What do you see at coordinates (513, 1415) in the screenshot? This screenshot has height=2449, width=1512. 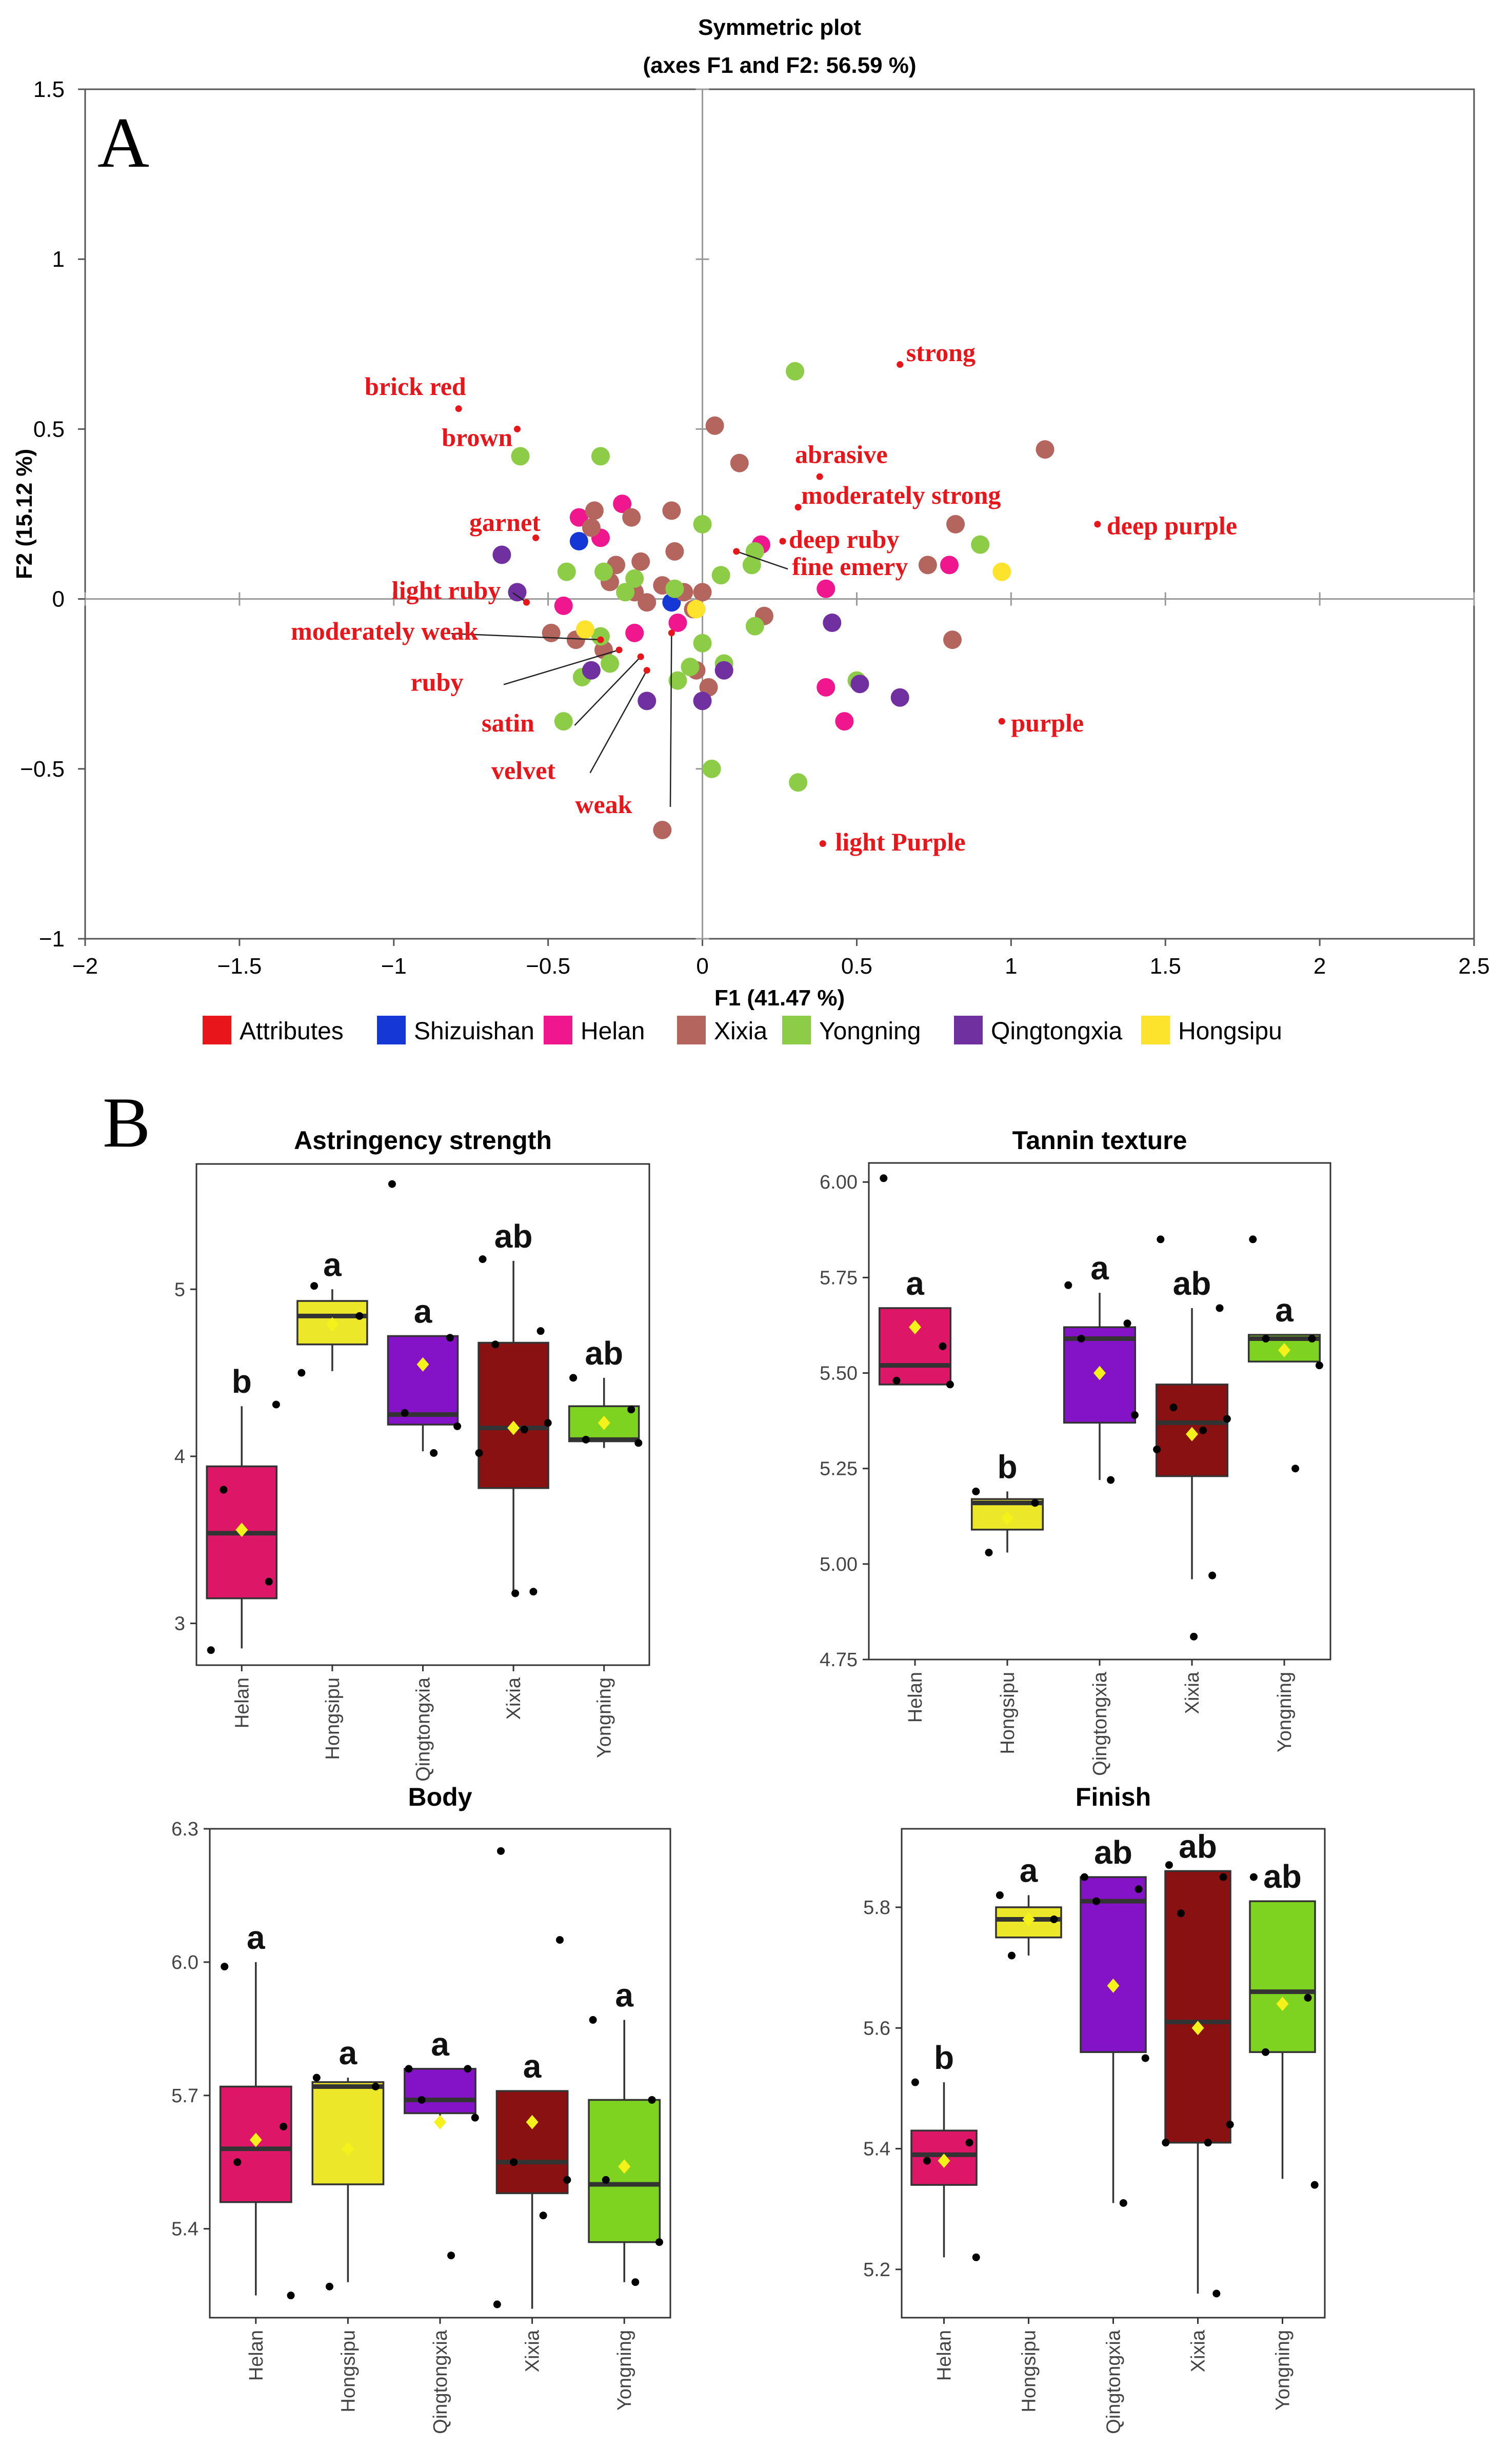 I see `box-xixia` at bounding box center [513, 1415].